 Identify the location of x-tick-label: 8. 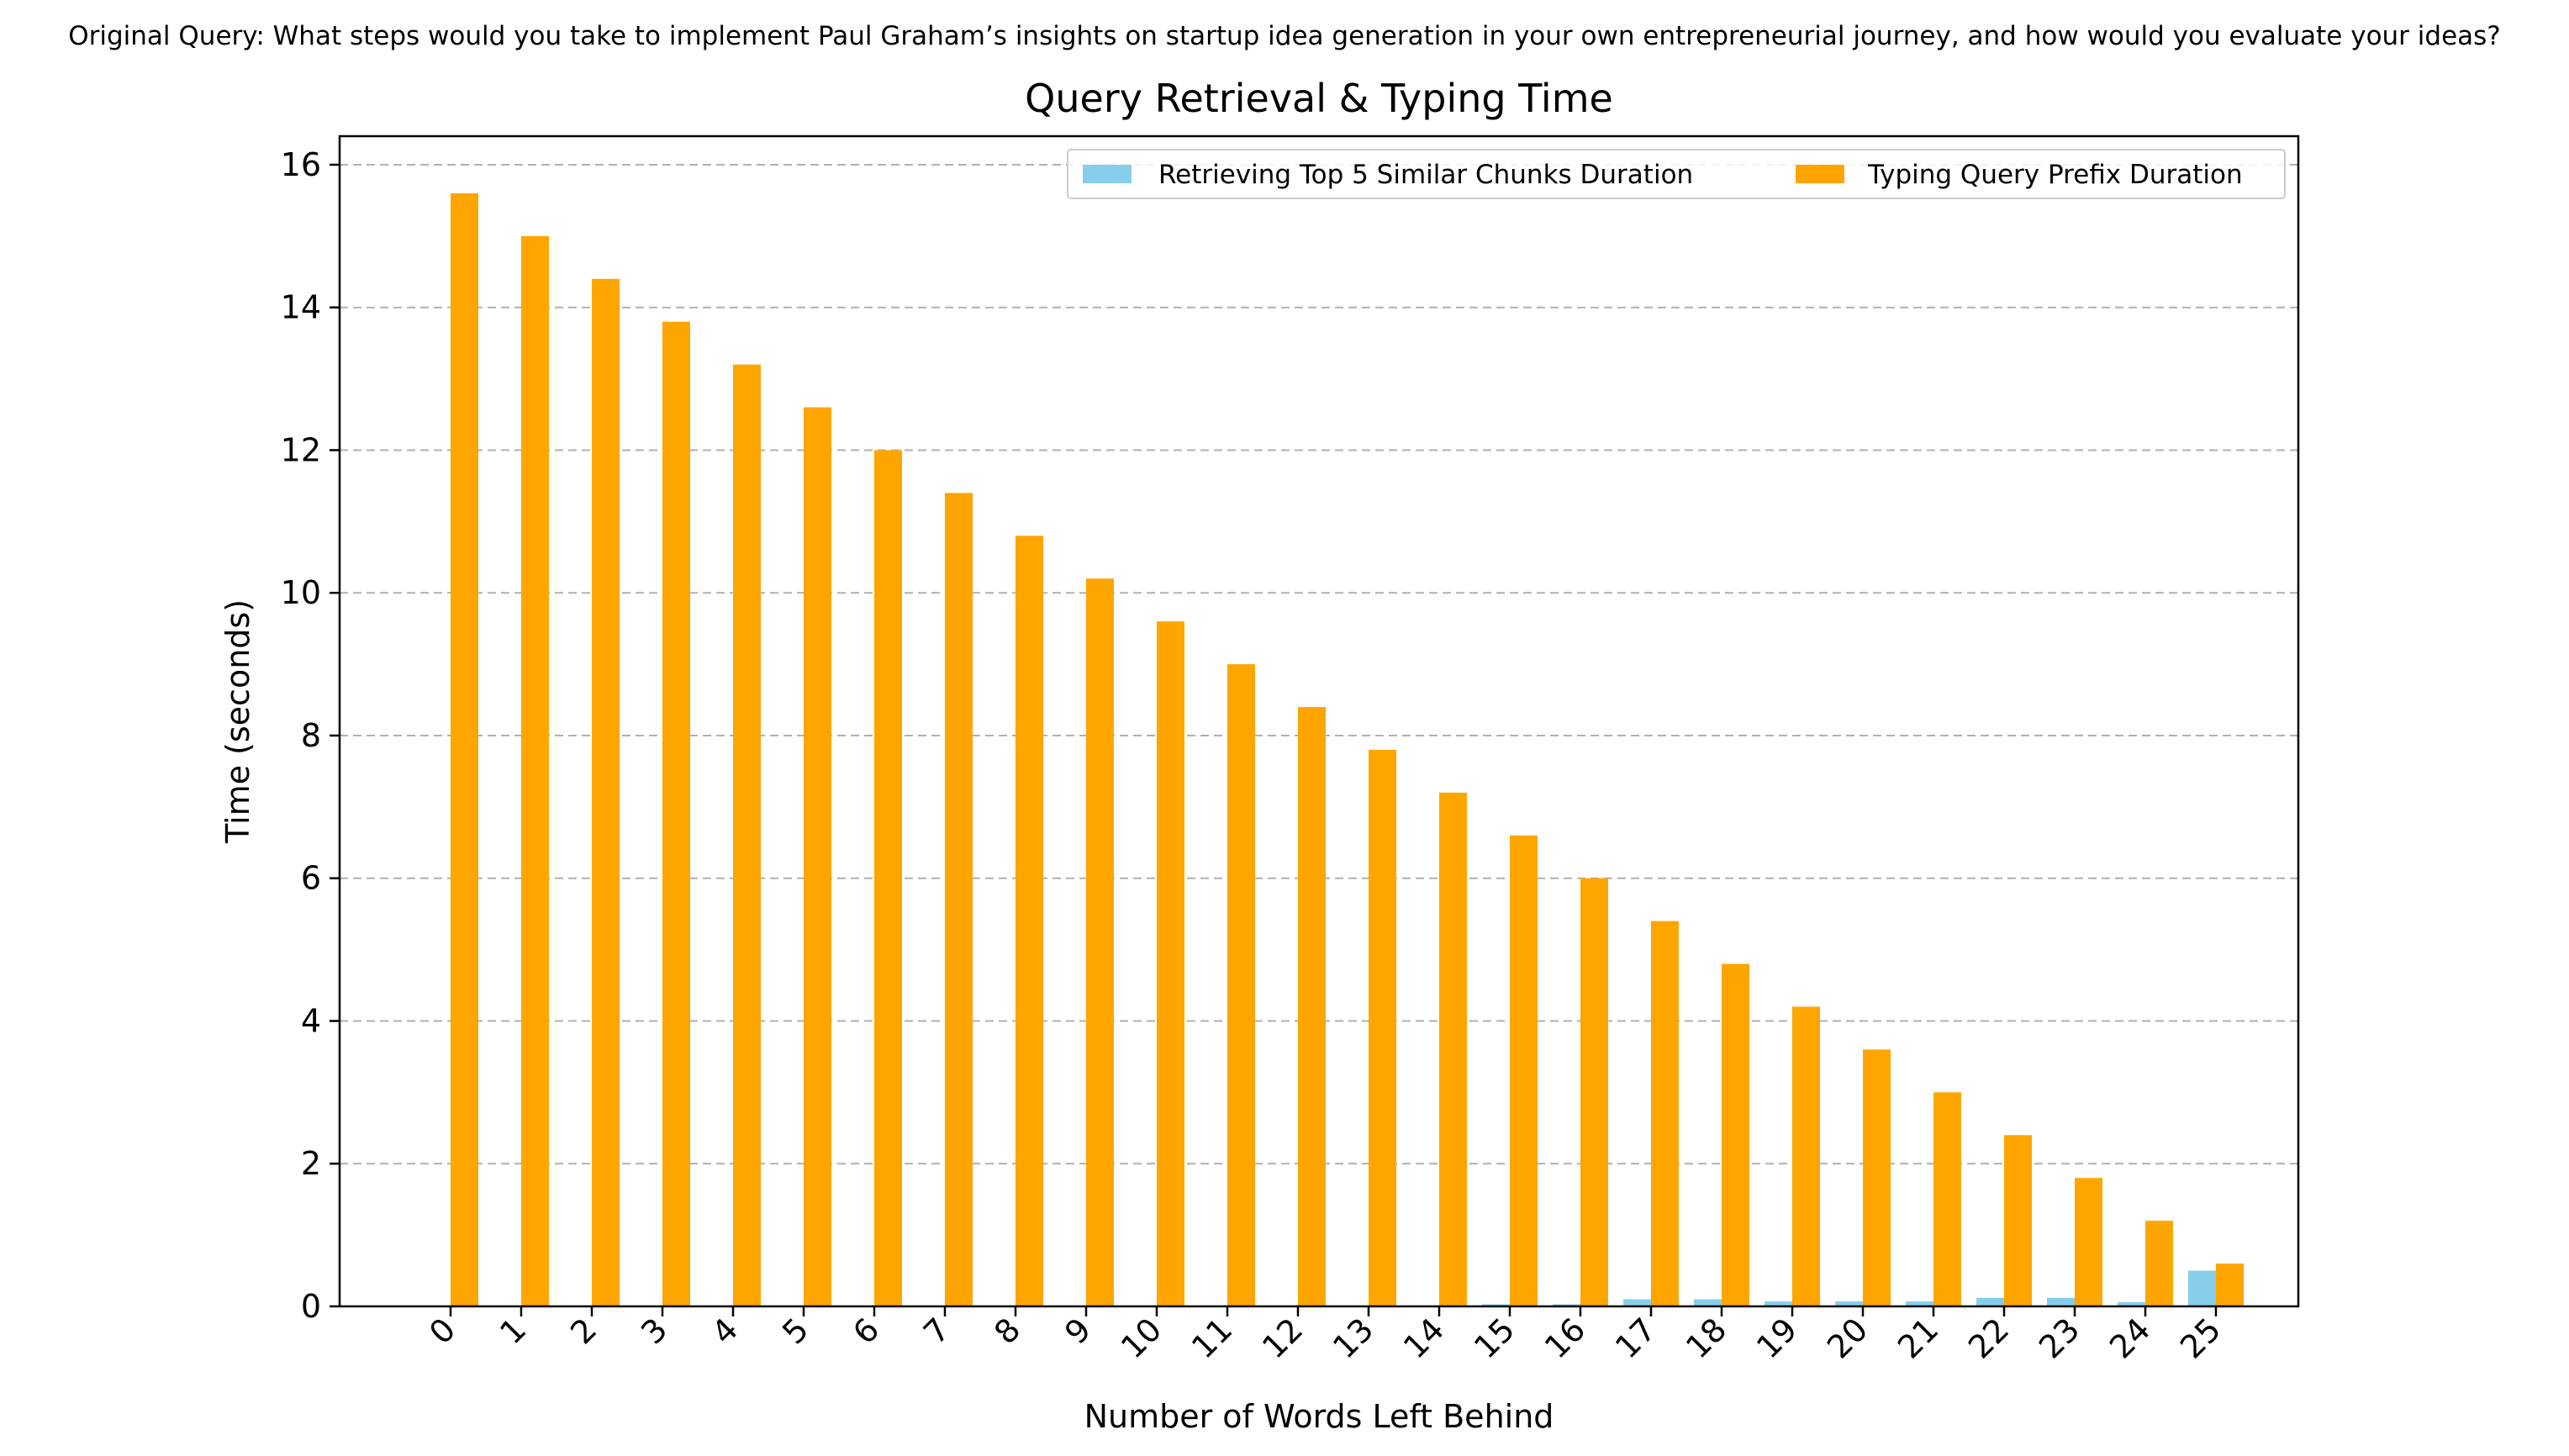
(1007, 1331).